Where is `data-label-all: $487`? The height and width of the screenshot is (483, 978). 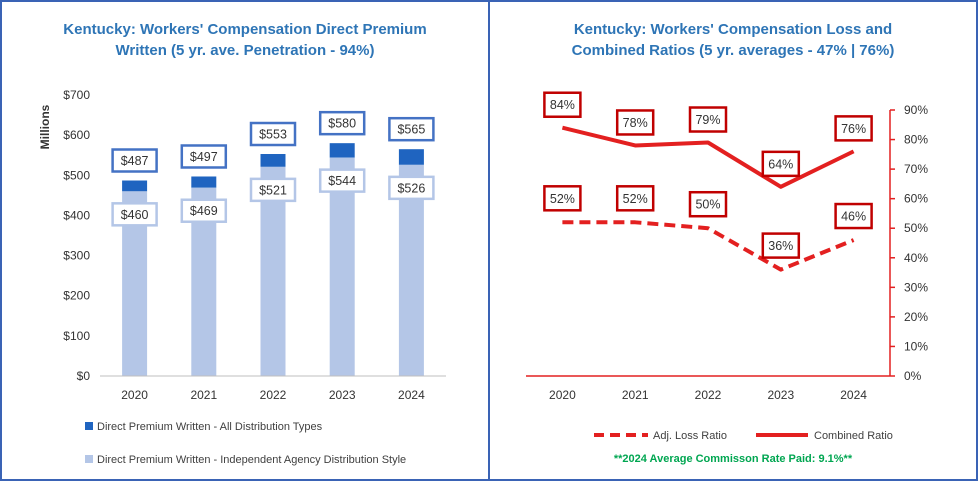 data-label-all: $487 is located at coordinates (135, 161).